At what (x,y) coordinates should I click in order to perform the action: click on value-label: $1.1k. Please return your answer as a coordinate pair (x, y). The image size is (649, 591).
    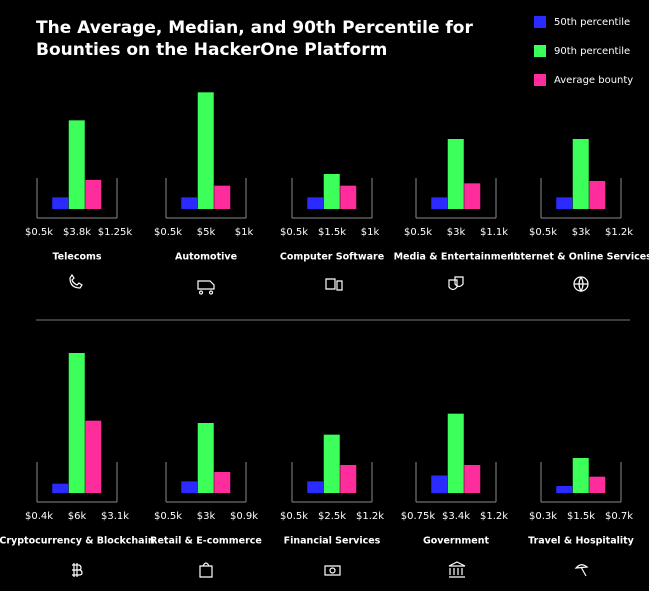
    Looking at the image, I should click on (494, 232).